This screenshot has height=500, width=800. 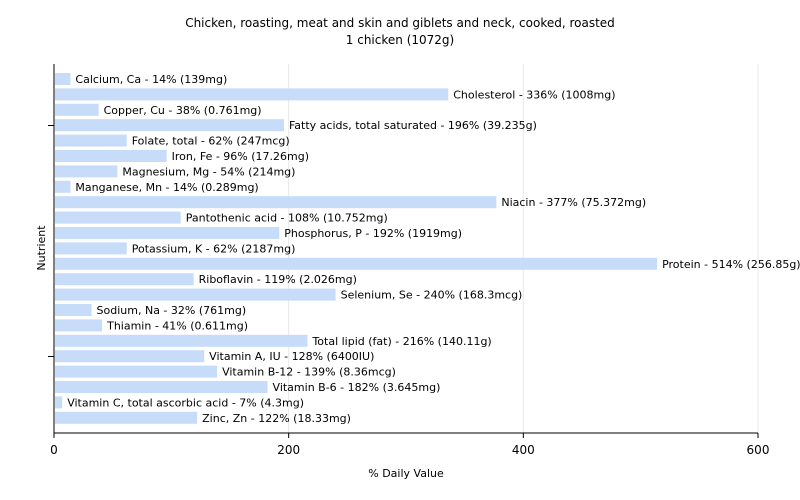 What do you see at coordinates (534, 94) in the screenshot?
I see `bar-label: Cholesterol - 336% (1008mg)` at bounding box center [534, 94].